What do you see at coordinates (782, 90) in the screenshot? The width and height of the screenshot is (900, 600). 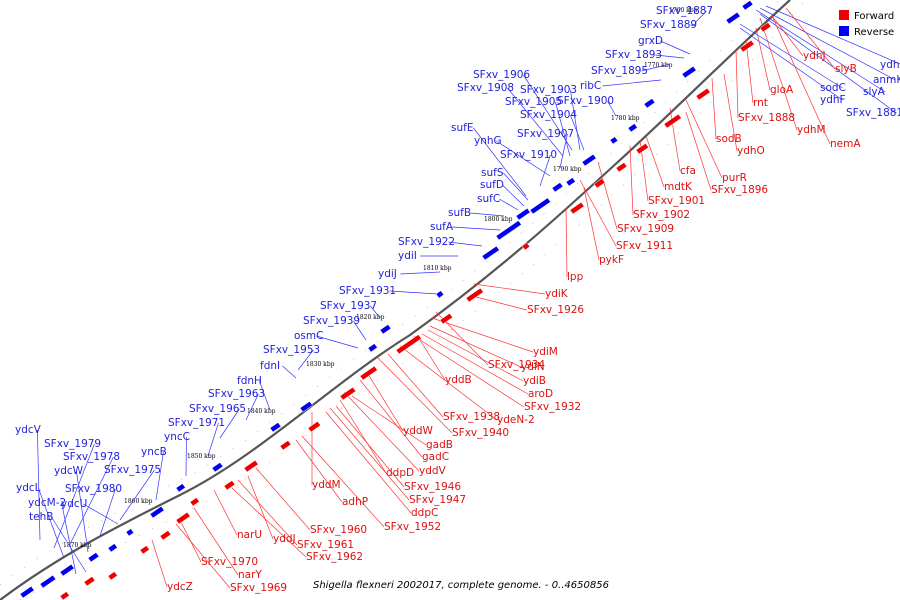 I see `forward-gene-label: gloA` at bounding box center [782, 90].